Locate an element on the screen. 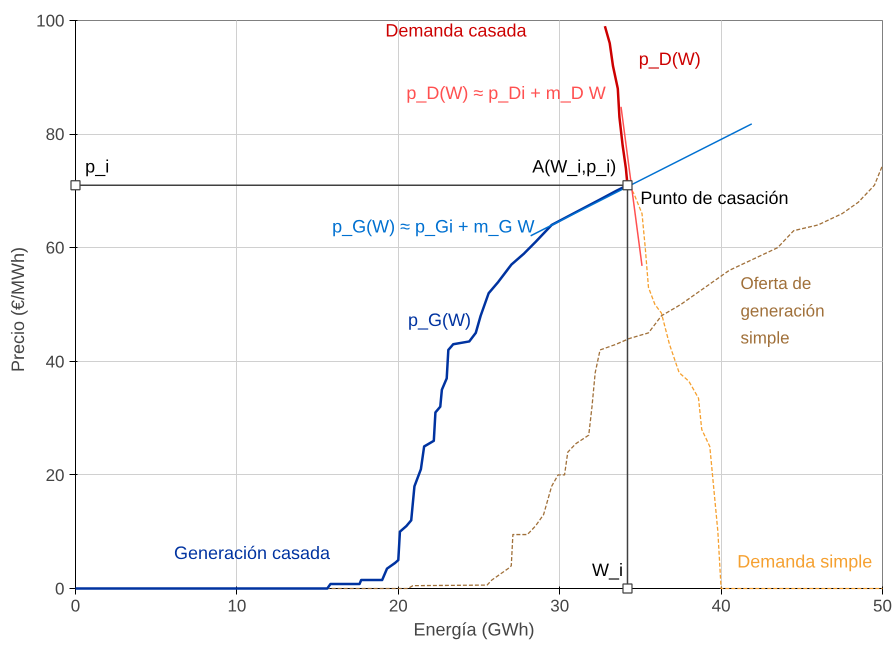 Image resolution: width=893 pixels, height=648 pixels. y-tick-label: 40 is located at coordinates (55, 362).